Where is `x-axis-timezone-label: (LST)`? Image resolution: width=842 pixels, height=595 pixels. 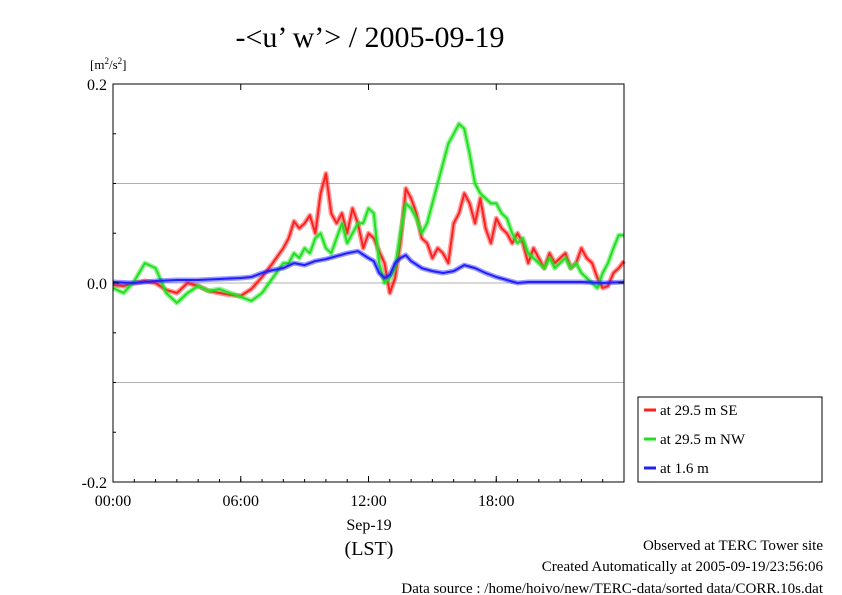
x-axis-timezone-label: (LST) is located at coordinates (369, 549).